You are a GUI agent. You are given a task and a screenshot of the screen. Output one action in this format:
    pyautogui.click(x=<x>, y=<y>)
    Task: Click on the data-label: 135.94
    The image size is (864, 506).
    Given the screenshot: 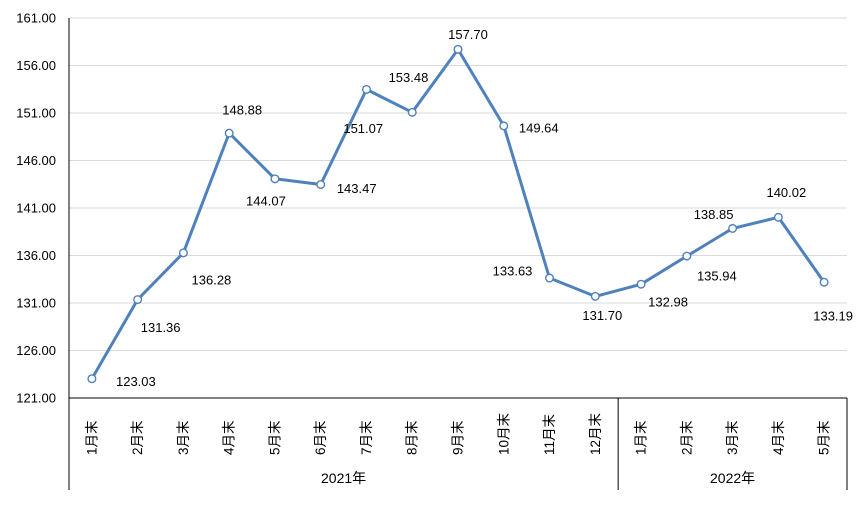 What is the action you would take?
    pyautogui.click(x=717, y=276)
    